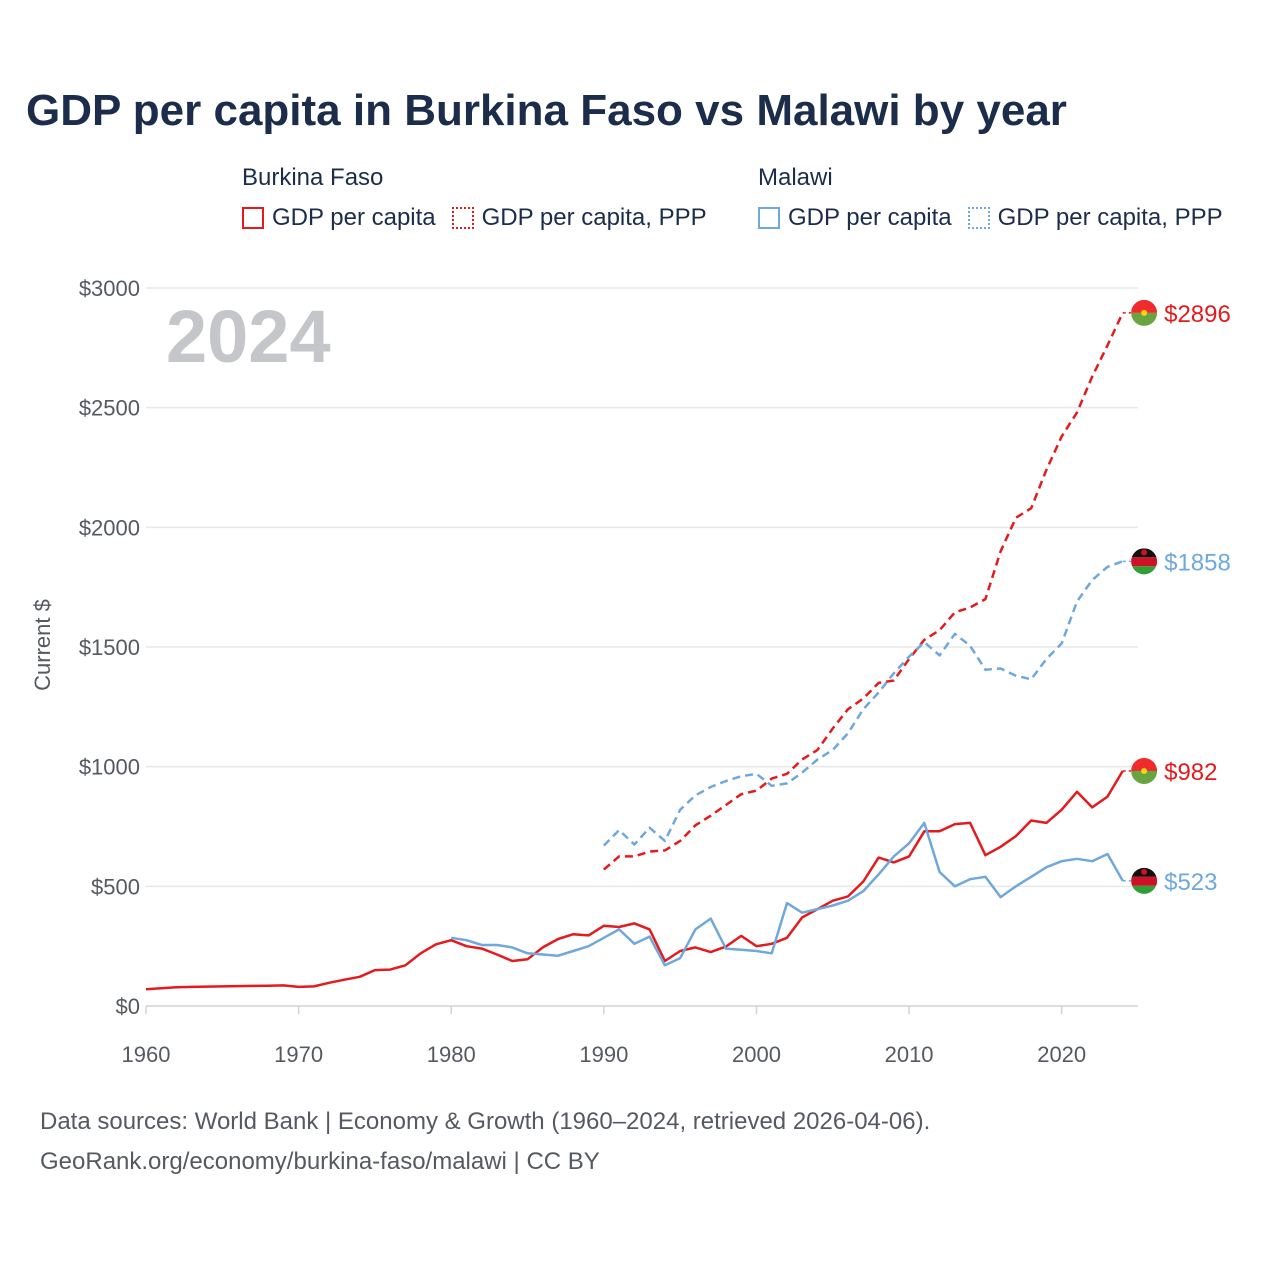 The width and height of the screenshot is (1280, 1280). Describe the element at coordinates (795, 177) in the screenshot. I see `legend-country-malawi: Malawi` at that location.